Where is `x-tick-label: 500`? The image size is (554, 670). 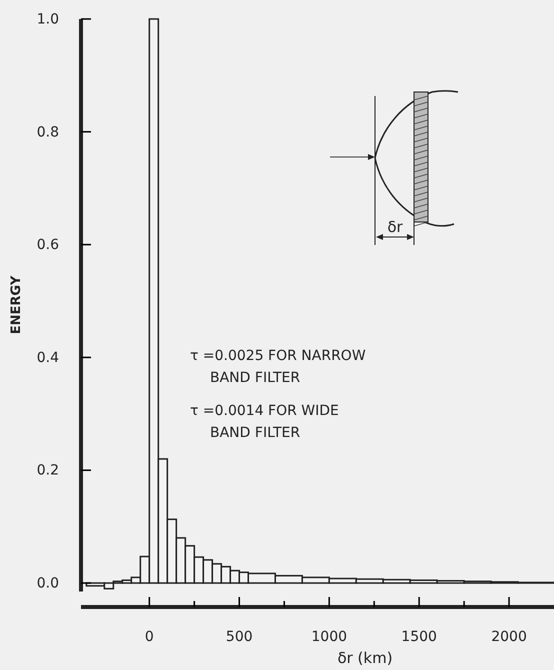 x-tick-label: 500 is located at coordinates (239, 636).